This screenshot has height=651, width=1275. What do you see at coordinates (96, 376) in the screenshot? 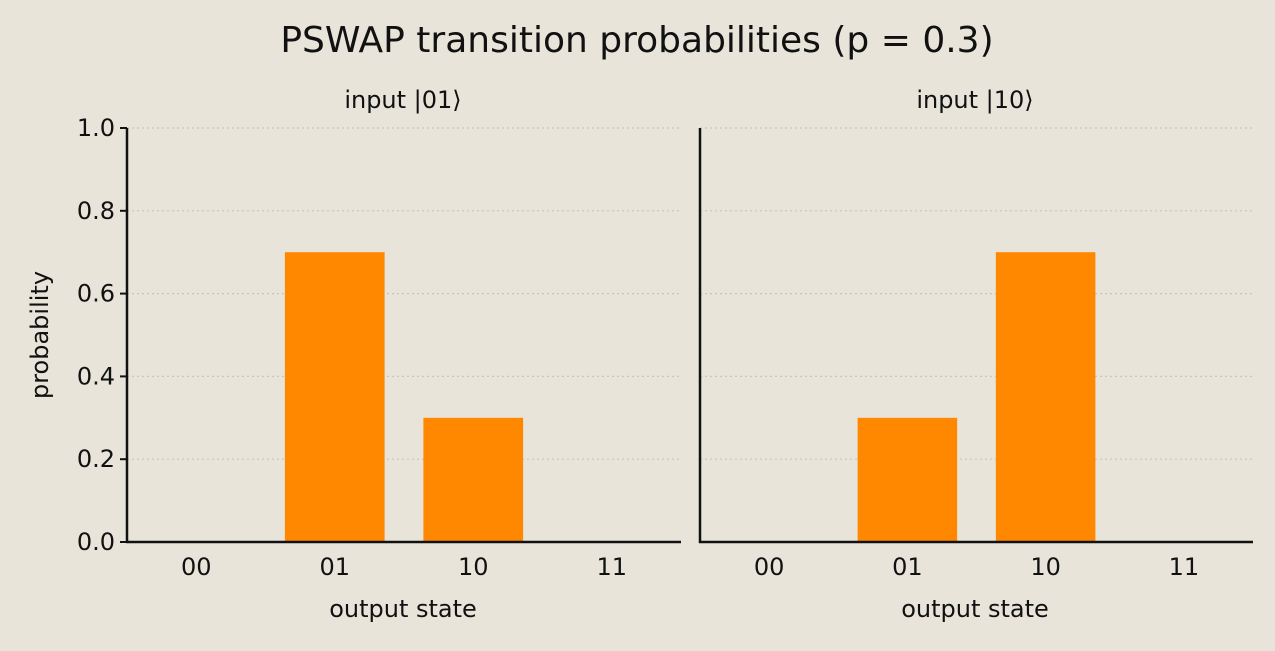
I see `y-tick-label: 0.4` at bounding box center [96, 376].